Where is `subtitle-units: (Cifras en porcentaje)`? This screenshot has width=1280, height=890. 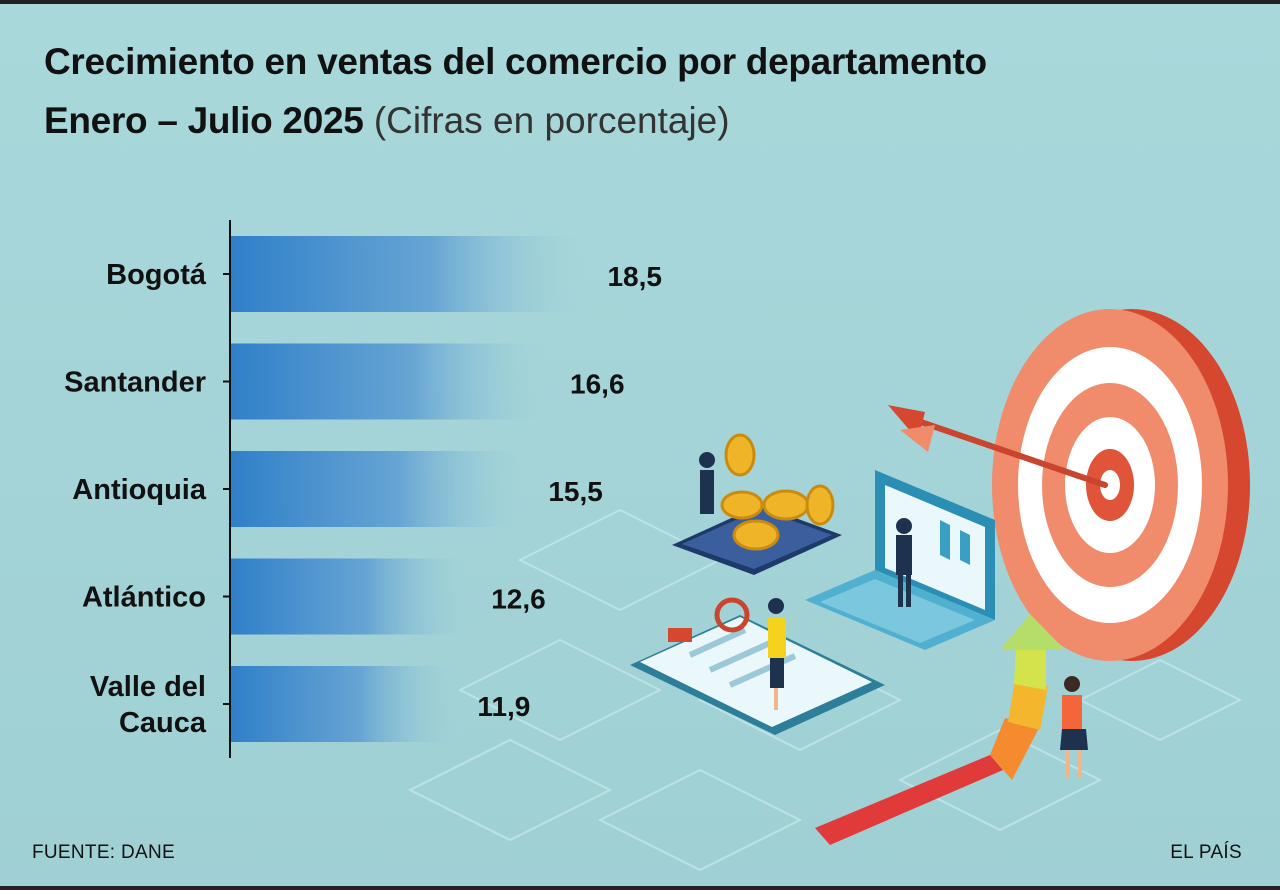
subtitle-units: (Cifras en porcentaje) is located at coordinates (551, 120).